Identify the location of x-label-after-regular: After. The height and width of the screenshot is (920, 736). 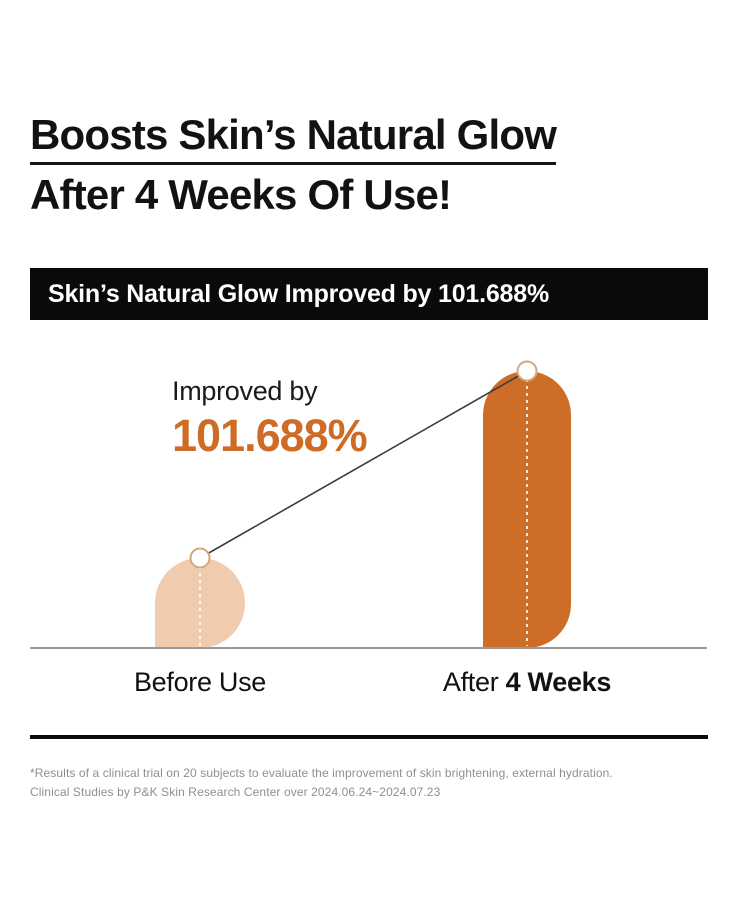
(470, 682).